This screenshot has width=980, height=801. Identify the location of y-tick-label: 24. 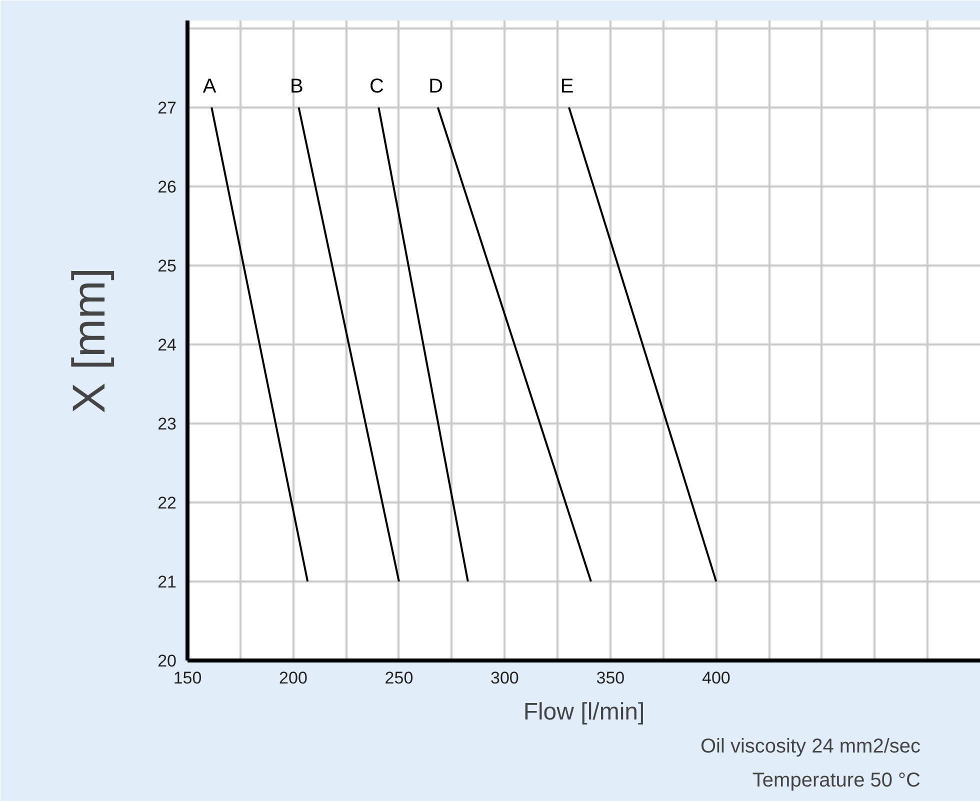
(167, 344).